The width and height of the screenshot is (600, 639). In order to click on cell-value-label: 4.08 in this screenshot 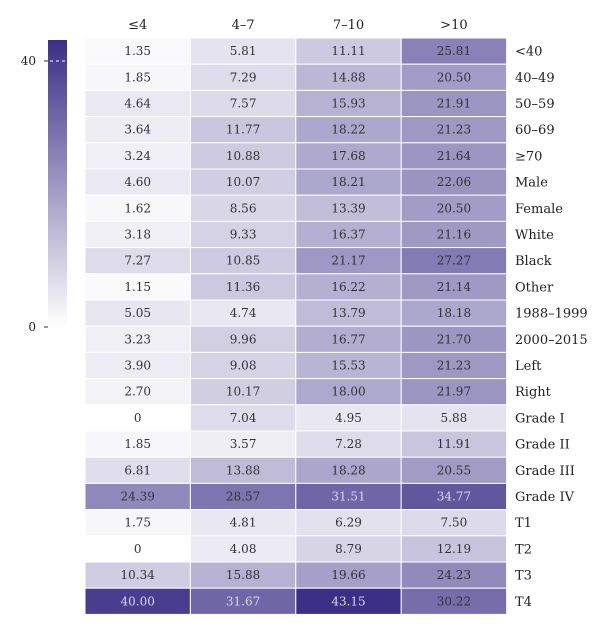, I will do `click(243, 549)`.